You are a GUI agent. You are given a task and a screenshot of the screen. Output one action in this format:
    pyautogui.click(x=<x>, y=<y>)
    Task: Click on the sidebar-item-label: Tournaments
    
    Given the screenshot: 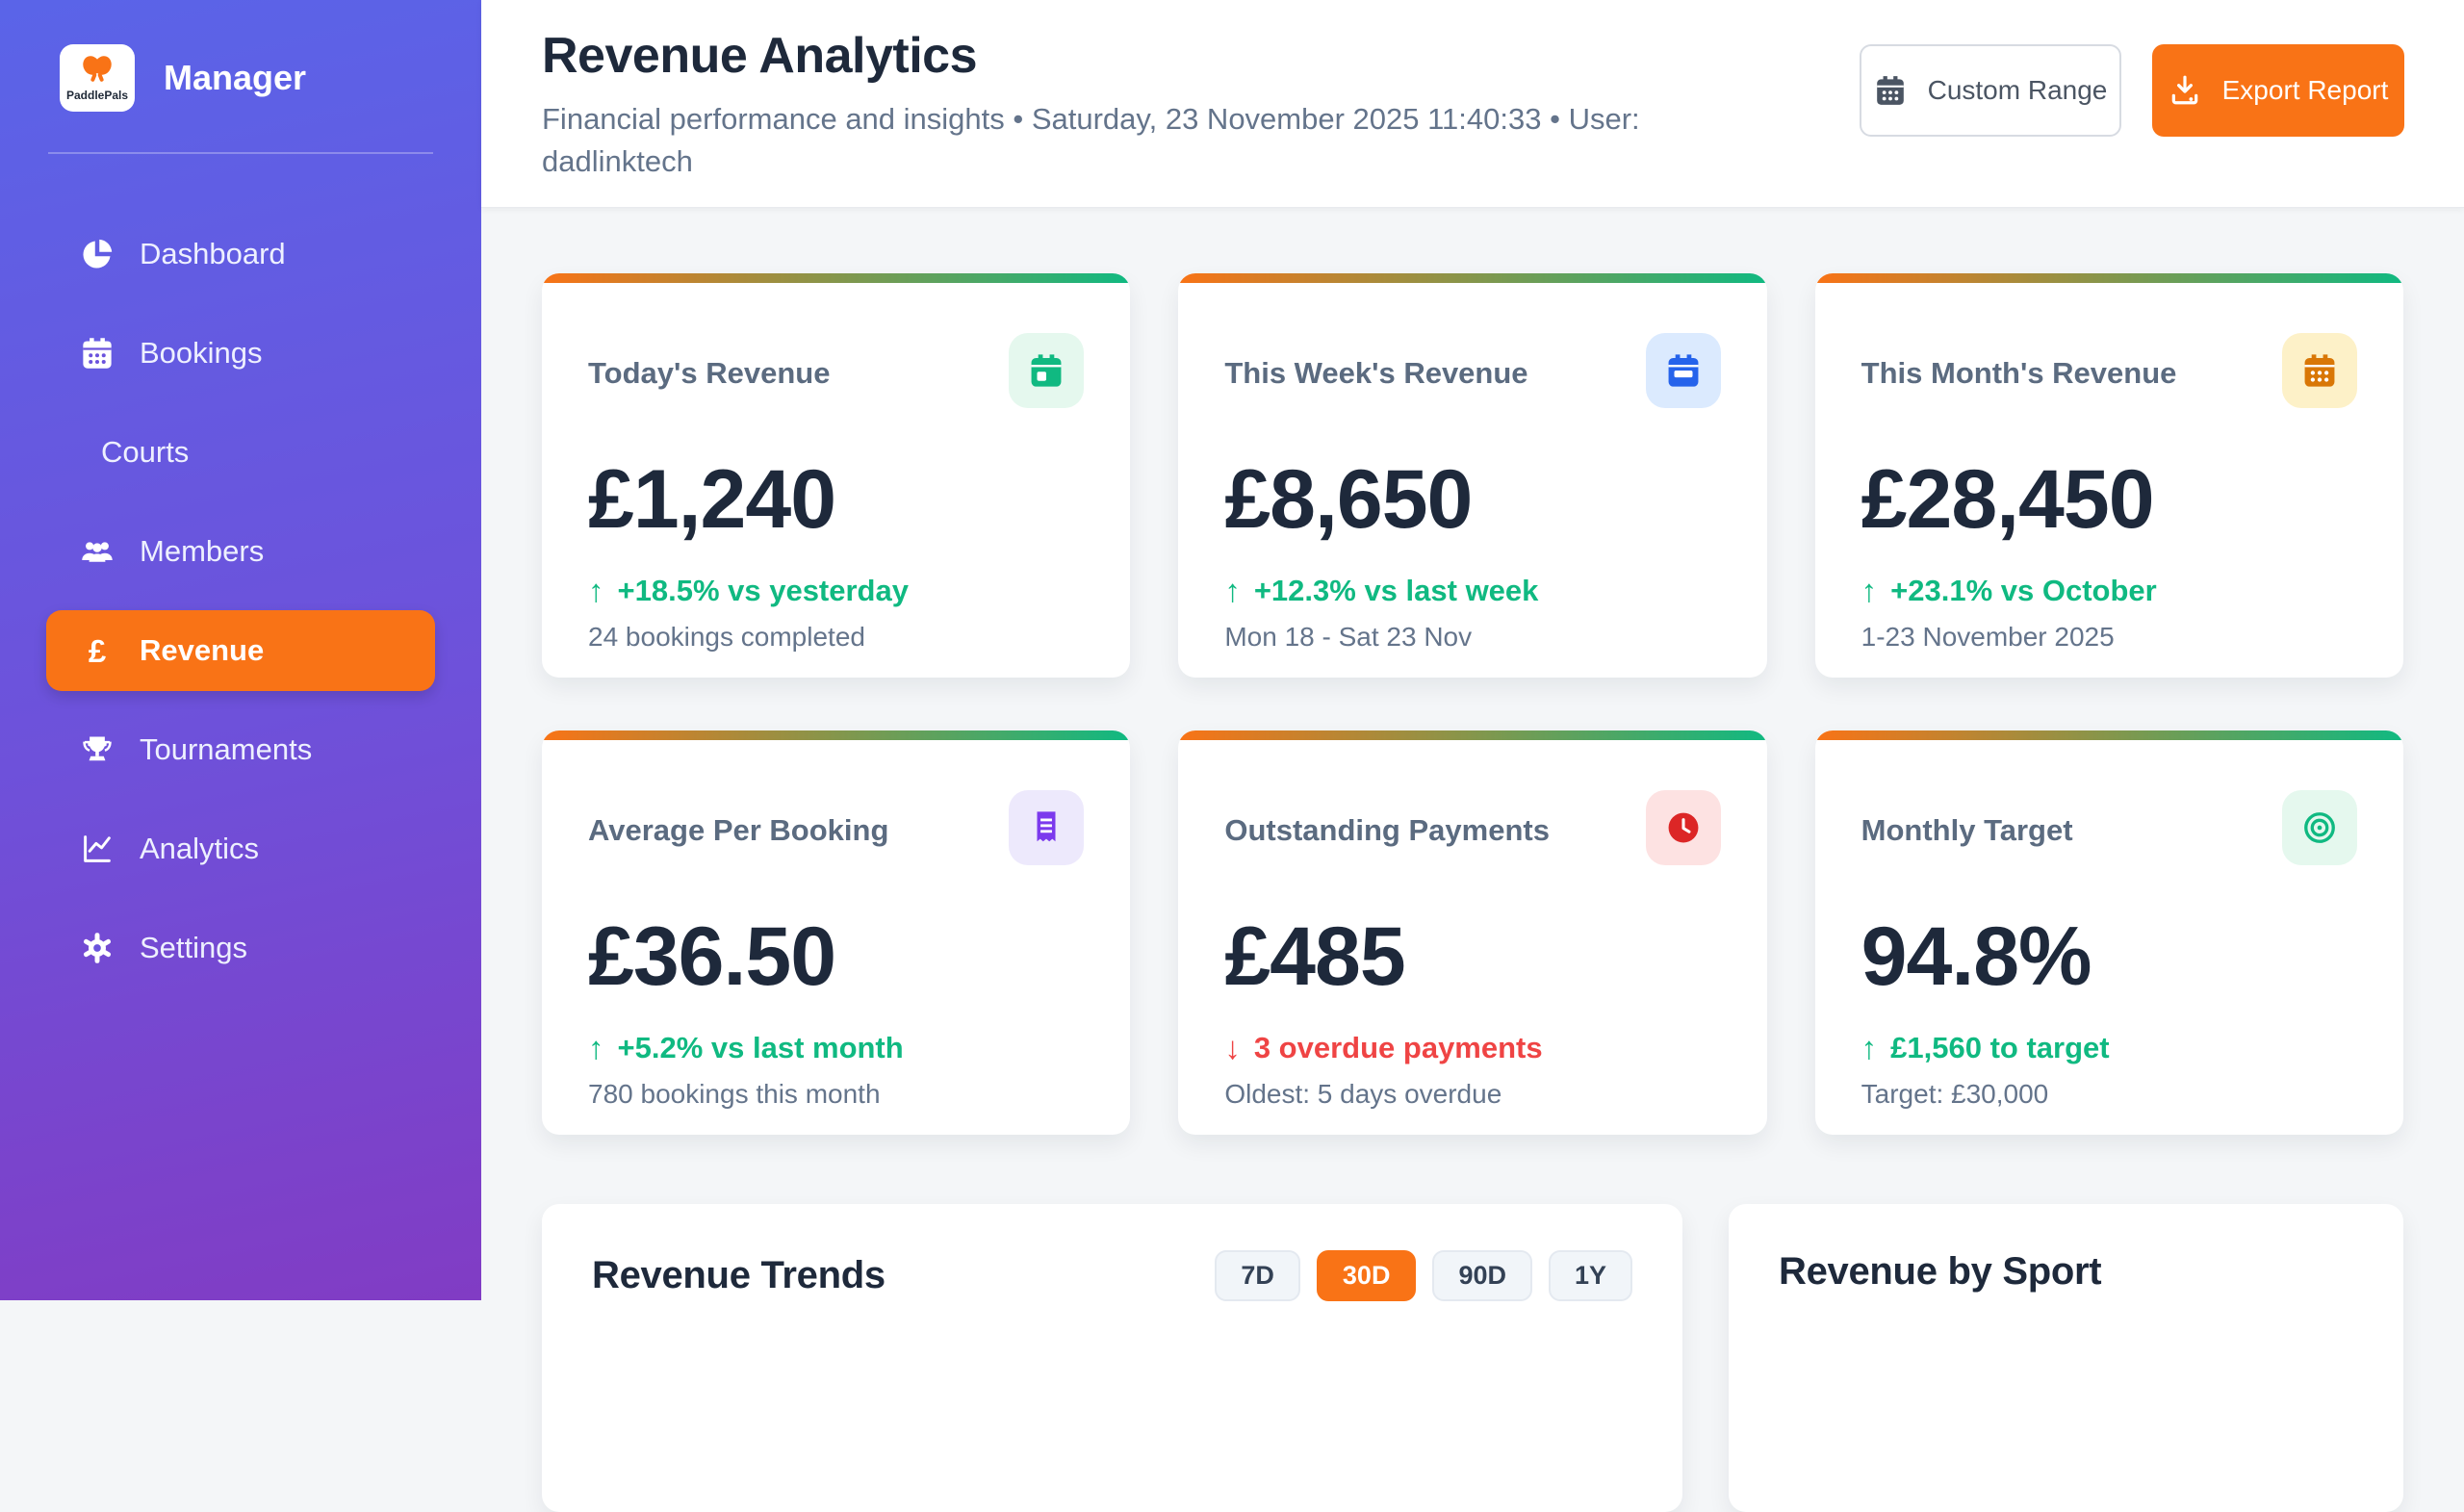 What is the action you would take?
    pyautogui.click(x=226, y=749)
    